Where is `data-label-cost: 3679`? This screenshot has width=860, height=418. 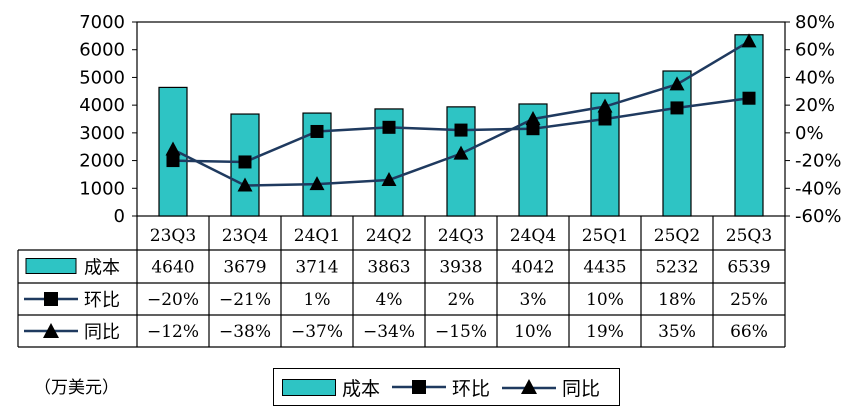
data-label-cost: 3679 is located at coordinates (244, 268).